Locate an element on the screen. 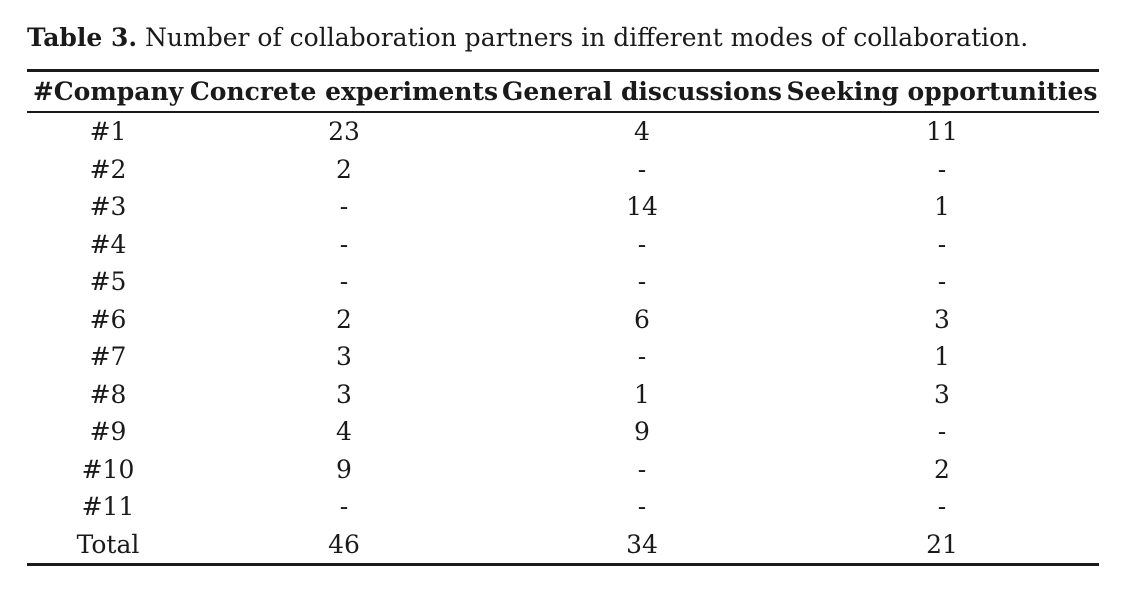 Image resolution: width=1133 pixels, height=597 pixels. cell-seeking-opportunities: 2 is located at coordinates (942, 469).